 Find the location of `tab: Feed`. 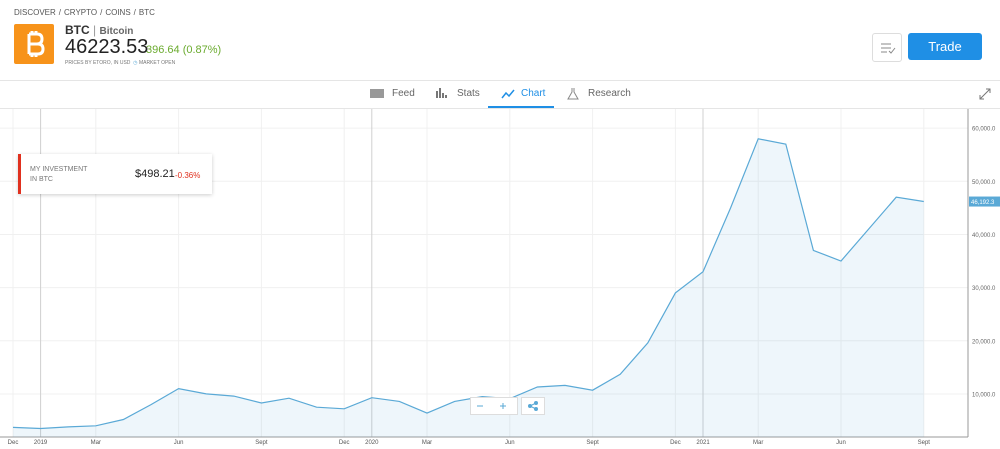

tab: Feed is located at coordinates (403, 93).